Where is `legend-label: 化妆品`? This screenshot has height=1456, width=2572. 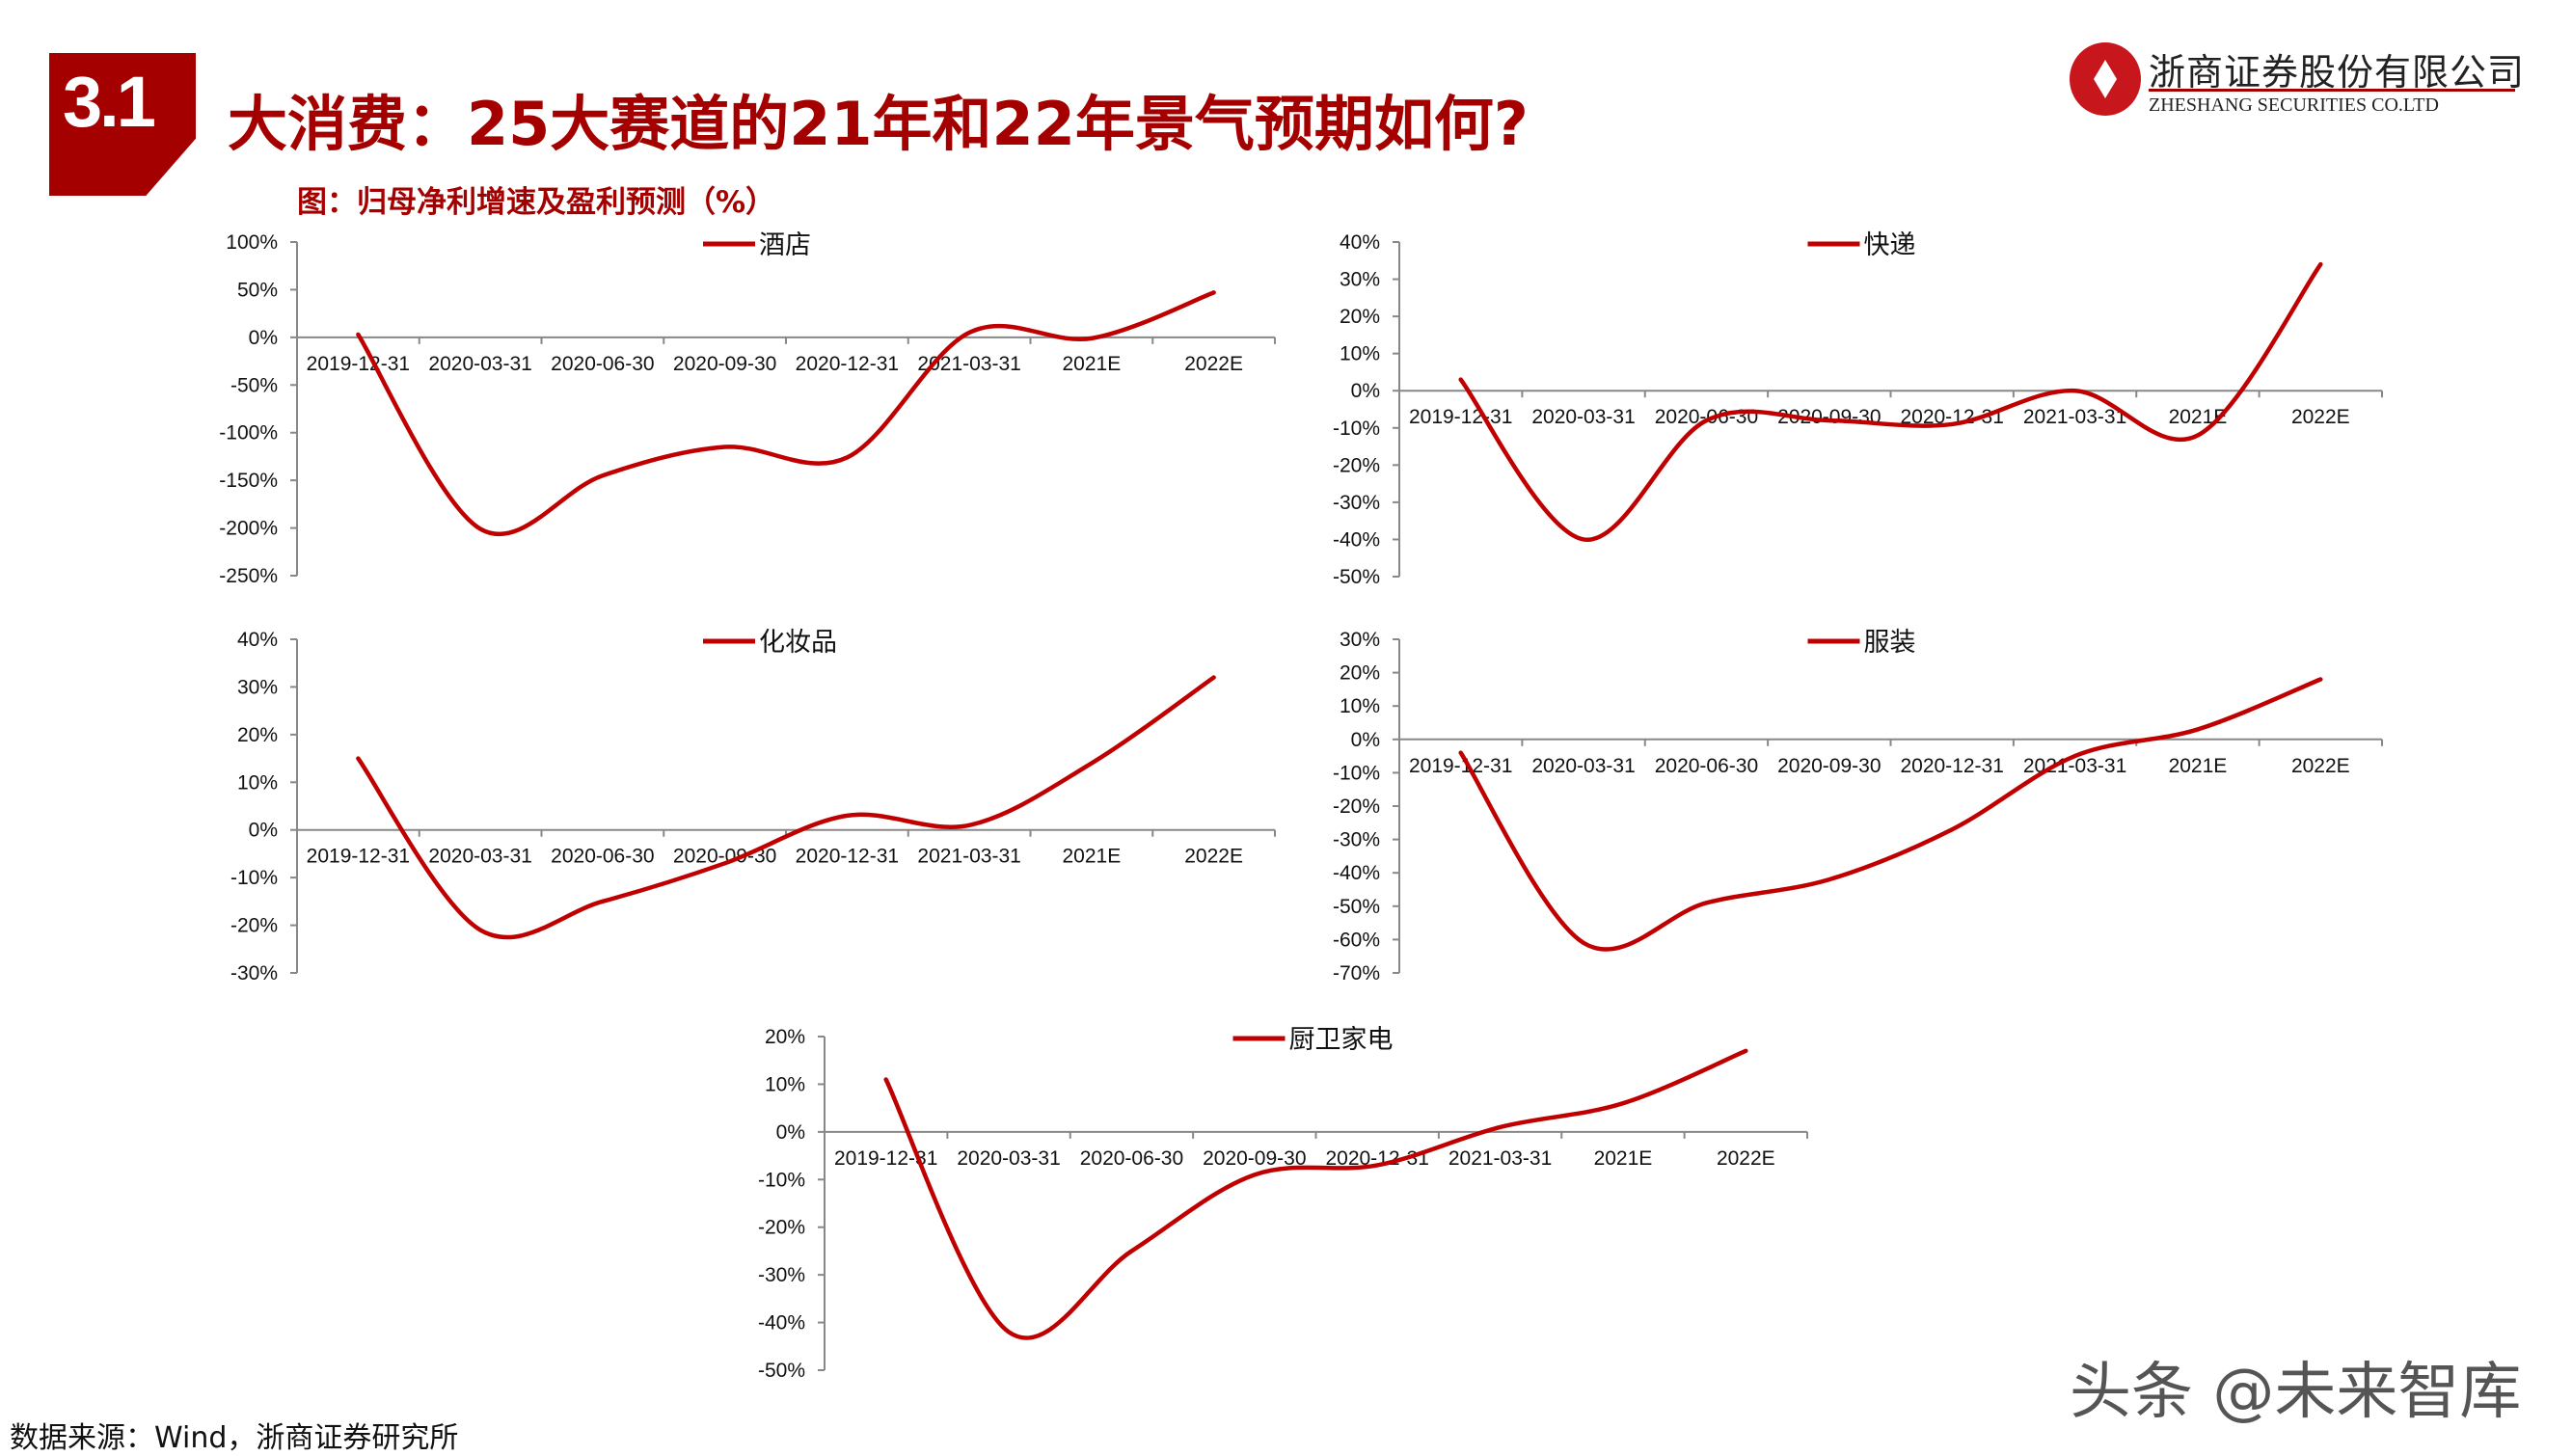 legend-label: 化妆品 is located at coordinates (798, 643).